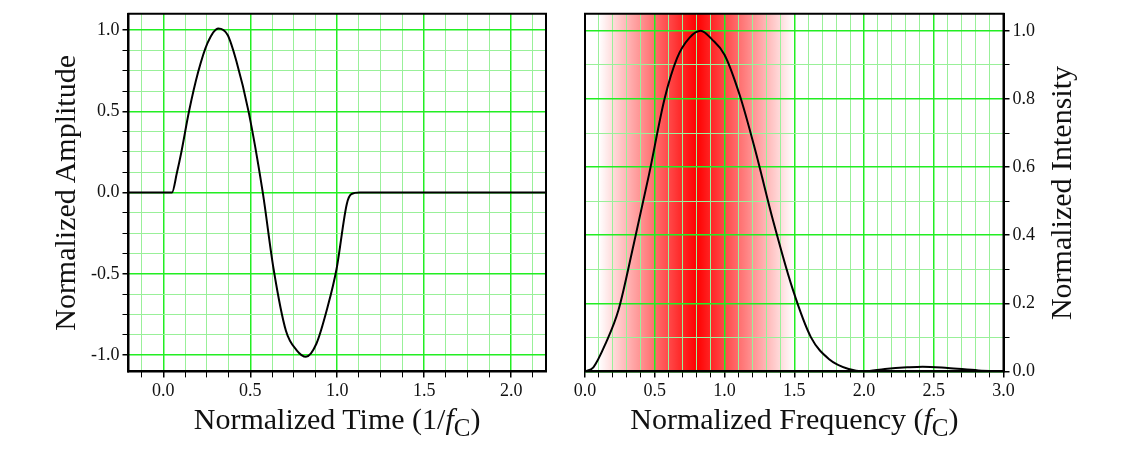 The width and height of the screenshot is (1128, 455). Describe the element at coordinates (933, 389) in the screenshot. I see `x-tick-label: 2.5` at that location.